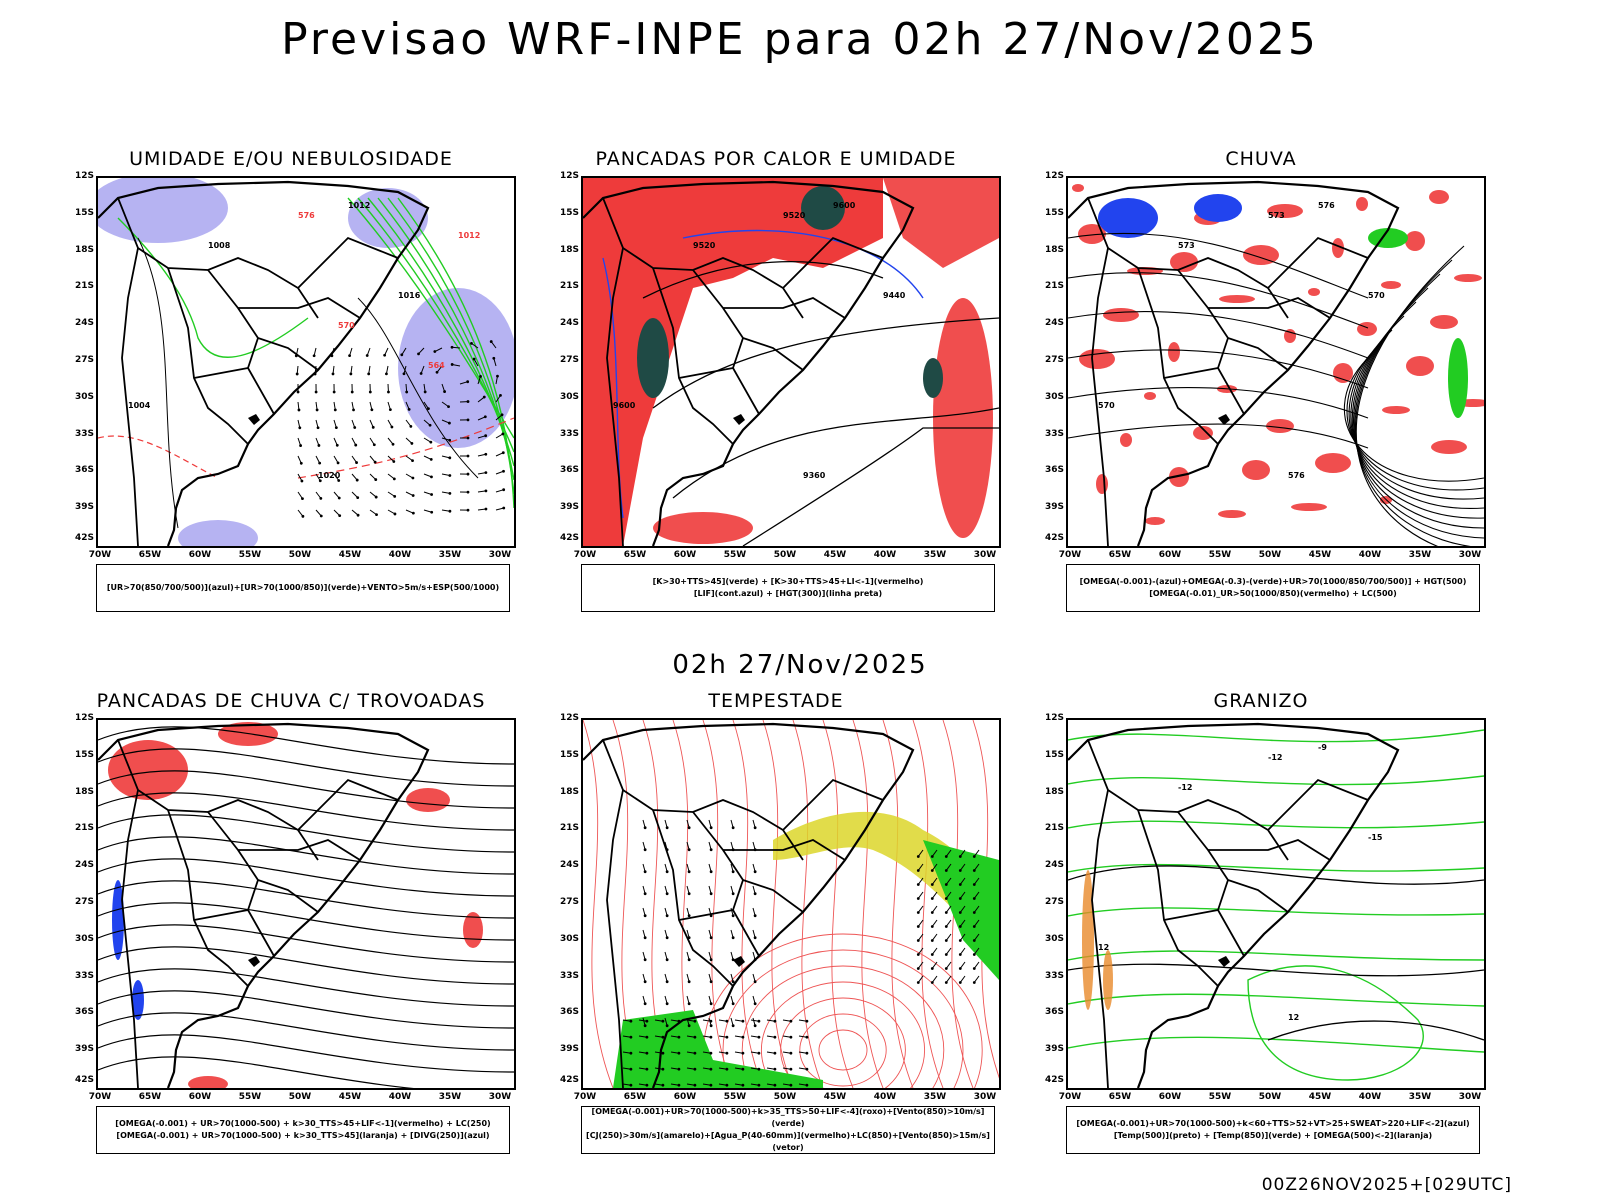 The width and height of the screenshot is (1600, 1200). I want to click on longitude-label: 30W, so click(500, 555).